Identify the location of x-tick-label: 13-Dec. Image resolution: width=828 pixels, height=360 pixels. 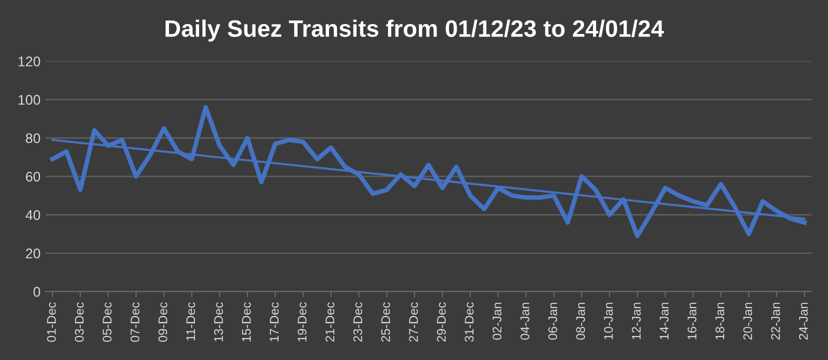
(218, 322).